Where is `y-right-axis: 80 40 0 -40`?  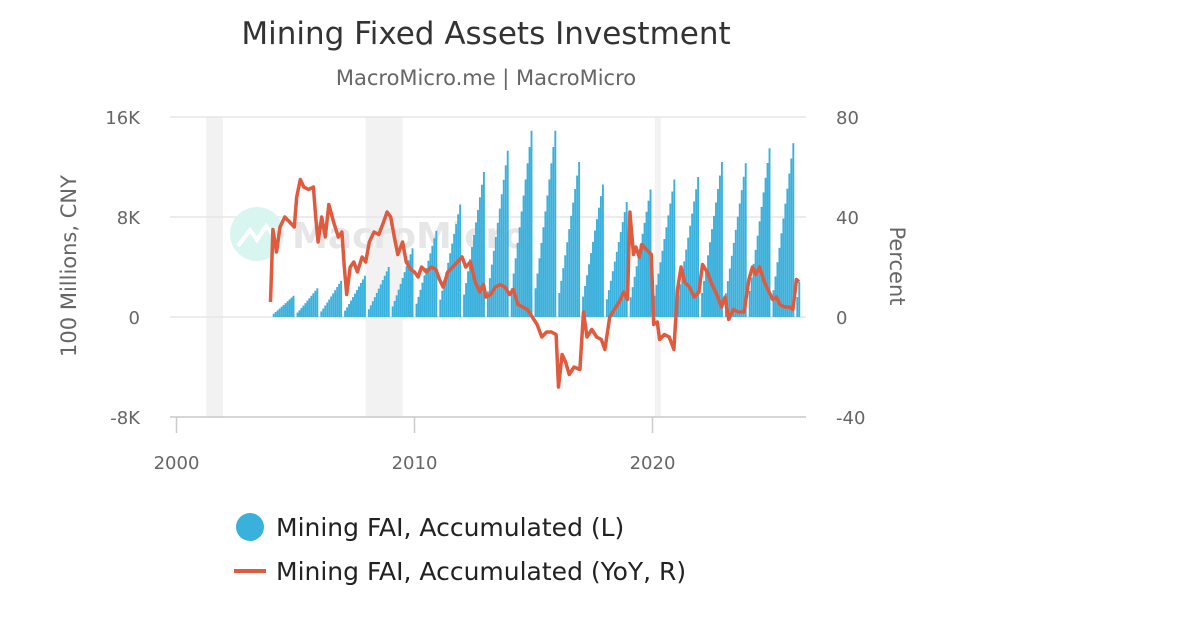
y-right-axis: 80 40 0 -40 is located at coordinates (850, 268).